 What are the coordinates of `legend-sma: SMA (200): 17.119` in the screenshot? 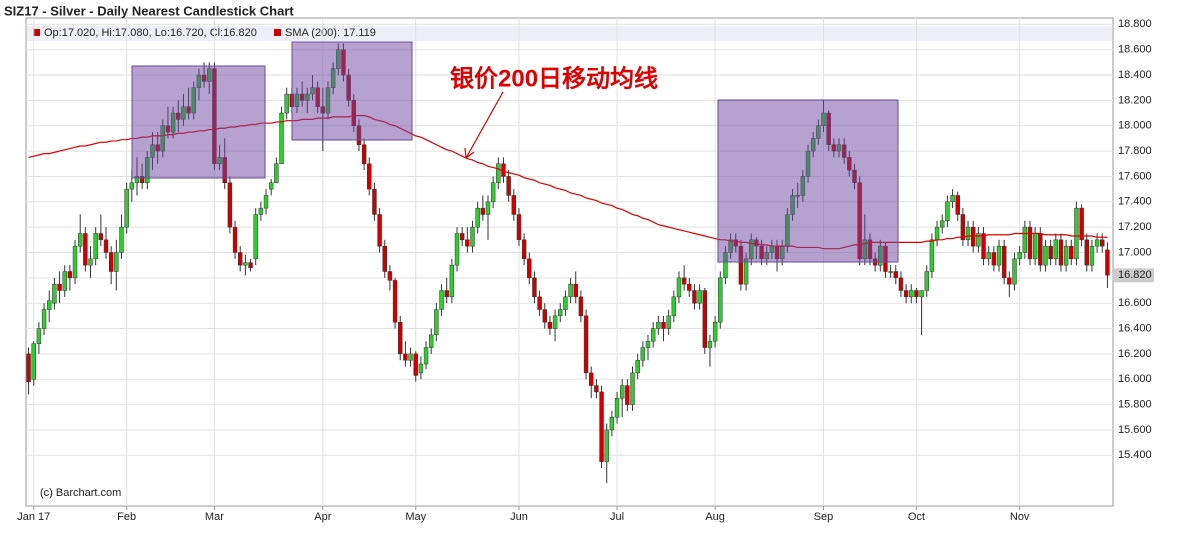 It's located at (330, 33).